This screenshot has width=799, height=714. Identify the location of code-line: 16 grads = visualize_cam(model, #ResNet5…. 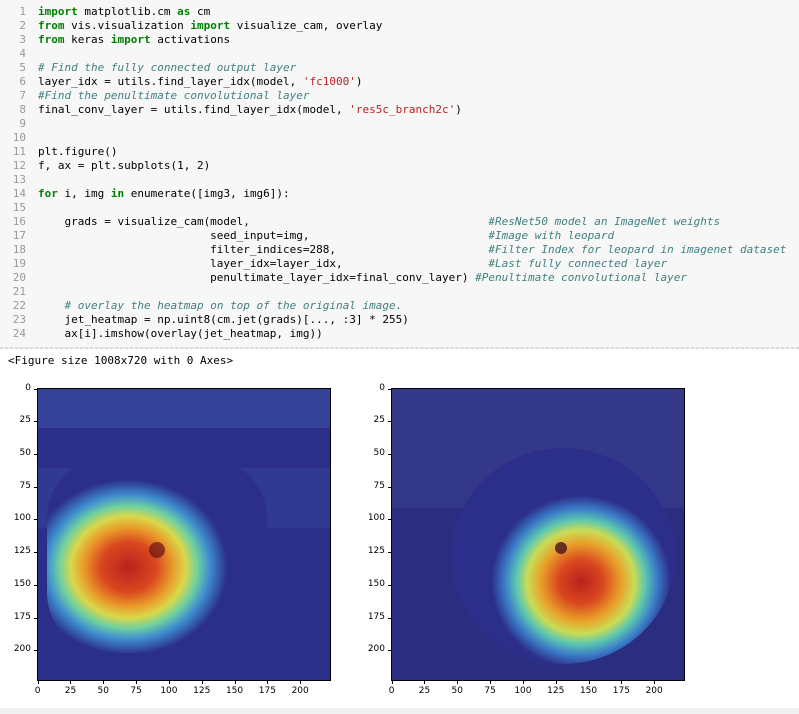
(393, 222).